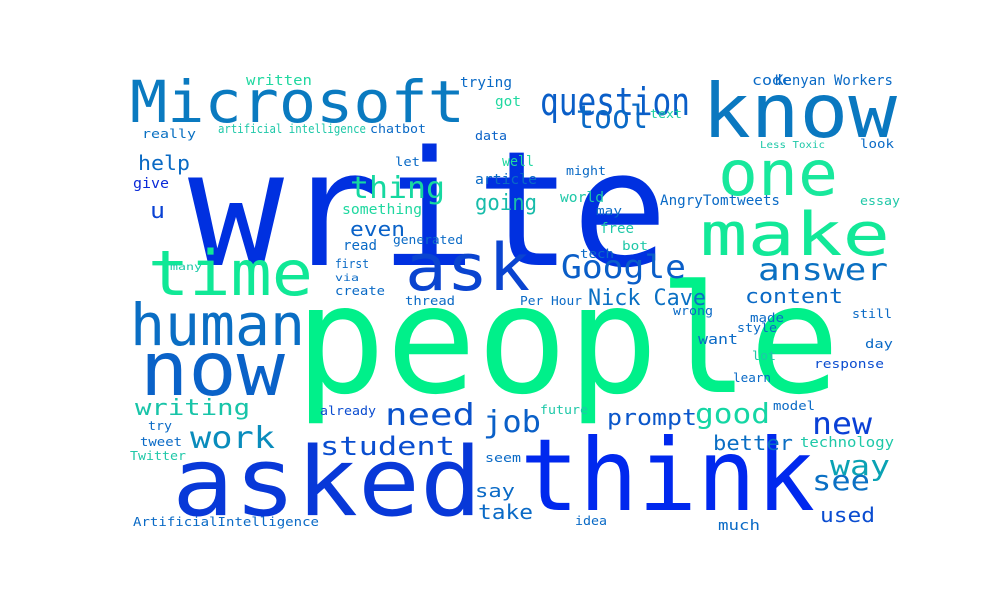 Image resolution: width=1000 pixels, height=600 pixels. What do you see at coordinates (512, 422) in the screenshot?
I see `word-job: job` at bounding box center [512, 422].